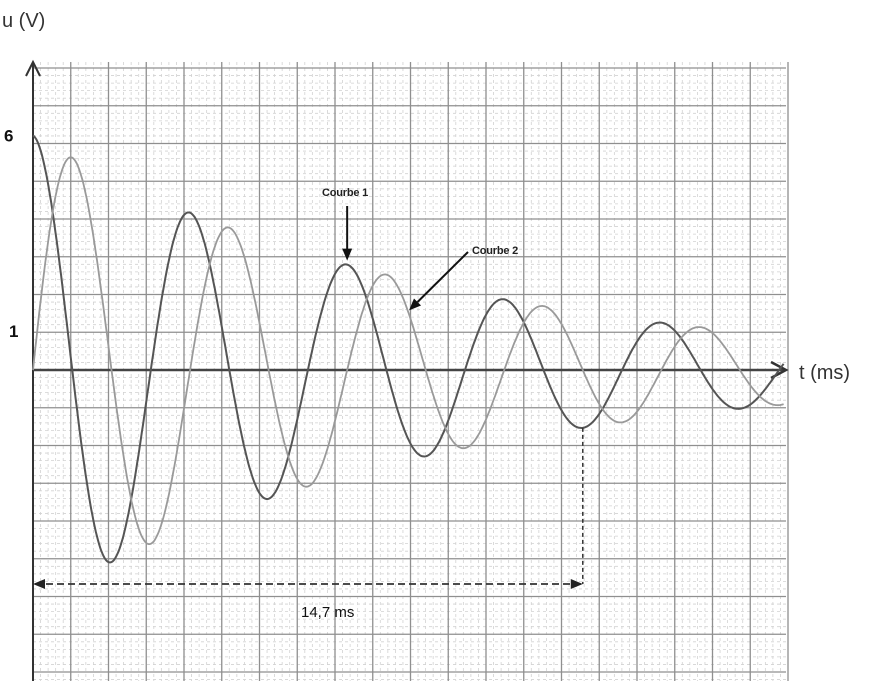 The width and height of the screenshot is (874, 681). What do you see at coordinates (33, 68) in the screenshot?
I see `y-axis-arrow` at bounding box center [33, 68].